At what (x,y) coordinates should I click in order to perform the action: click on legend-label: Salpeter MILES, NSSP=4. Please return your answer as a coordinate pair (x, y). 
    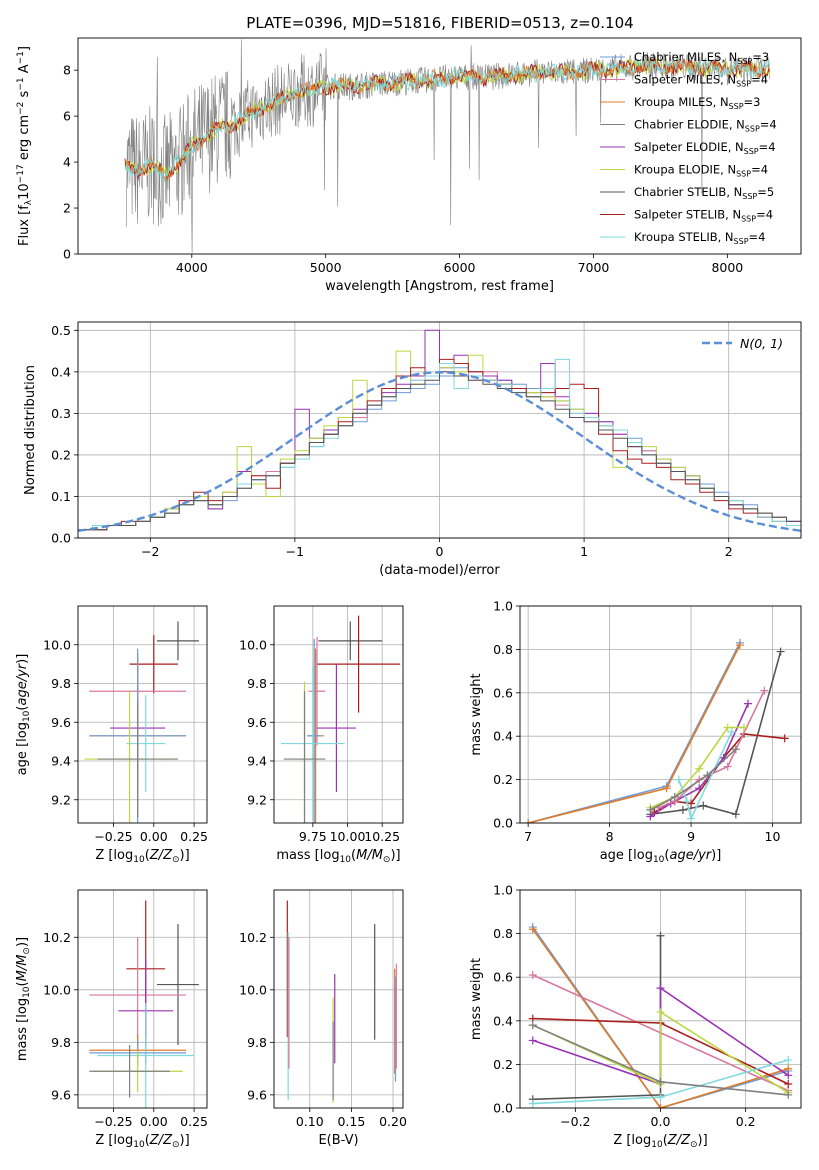
    Looking at the image, I should click on (701, 81).